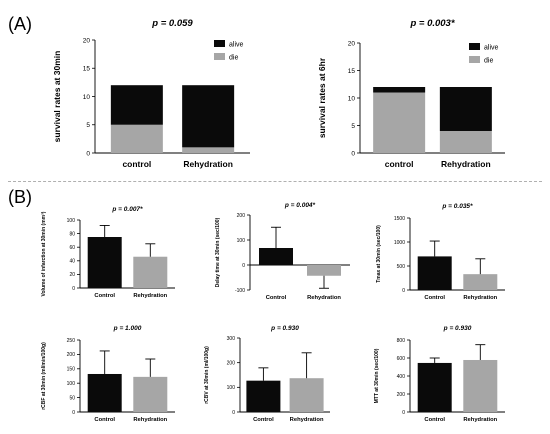 The image size is (550, 434). Describe the element at coordinates (127, 328) in the screenshot. I see `chart-title: p = 1.000` at that location.